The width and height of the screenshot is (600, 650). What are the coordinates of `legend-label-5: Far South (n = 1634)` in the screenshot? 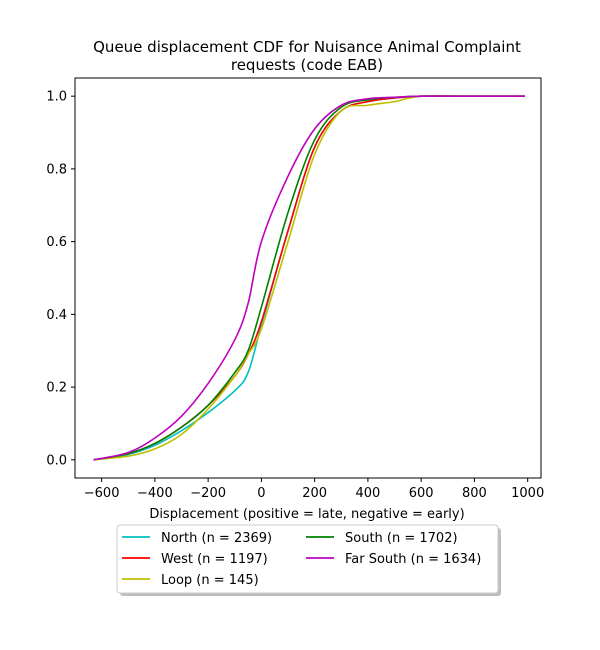 It's located at (413, 559).